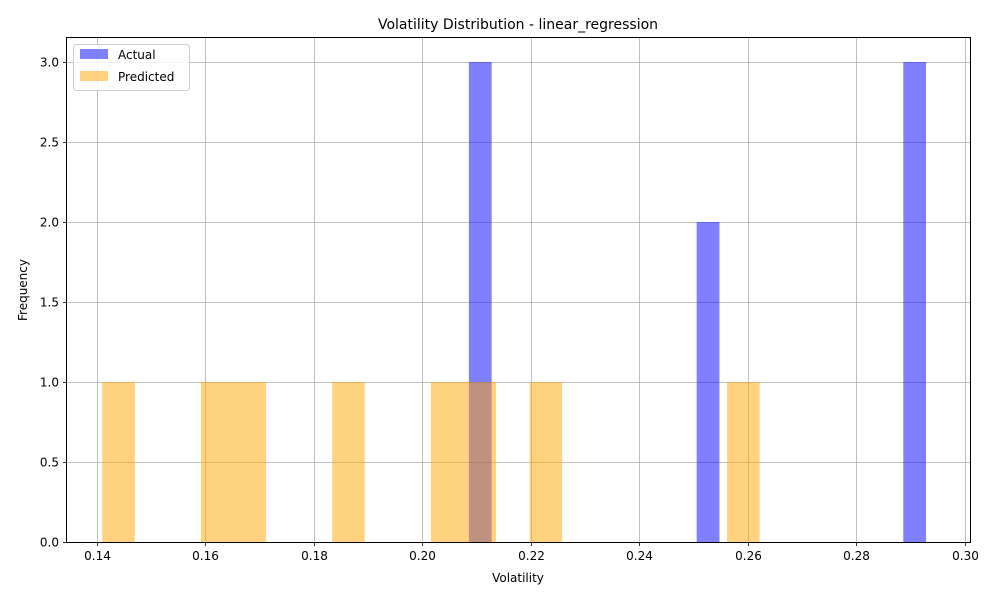 This screenshot has height=600, width=1000. Describe the element at coordinates (49, 543) in the screenshot. I see `y-tick-label: 0.0` at that location.